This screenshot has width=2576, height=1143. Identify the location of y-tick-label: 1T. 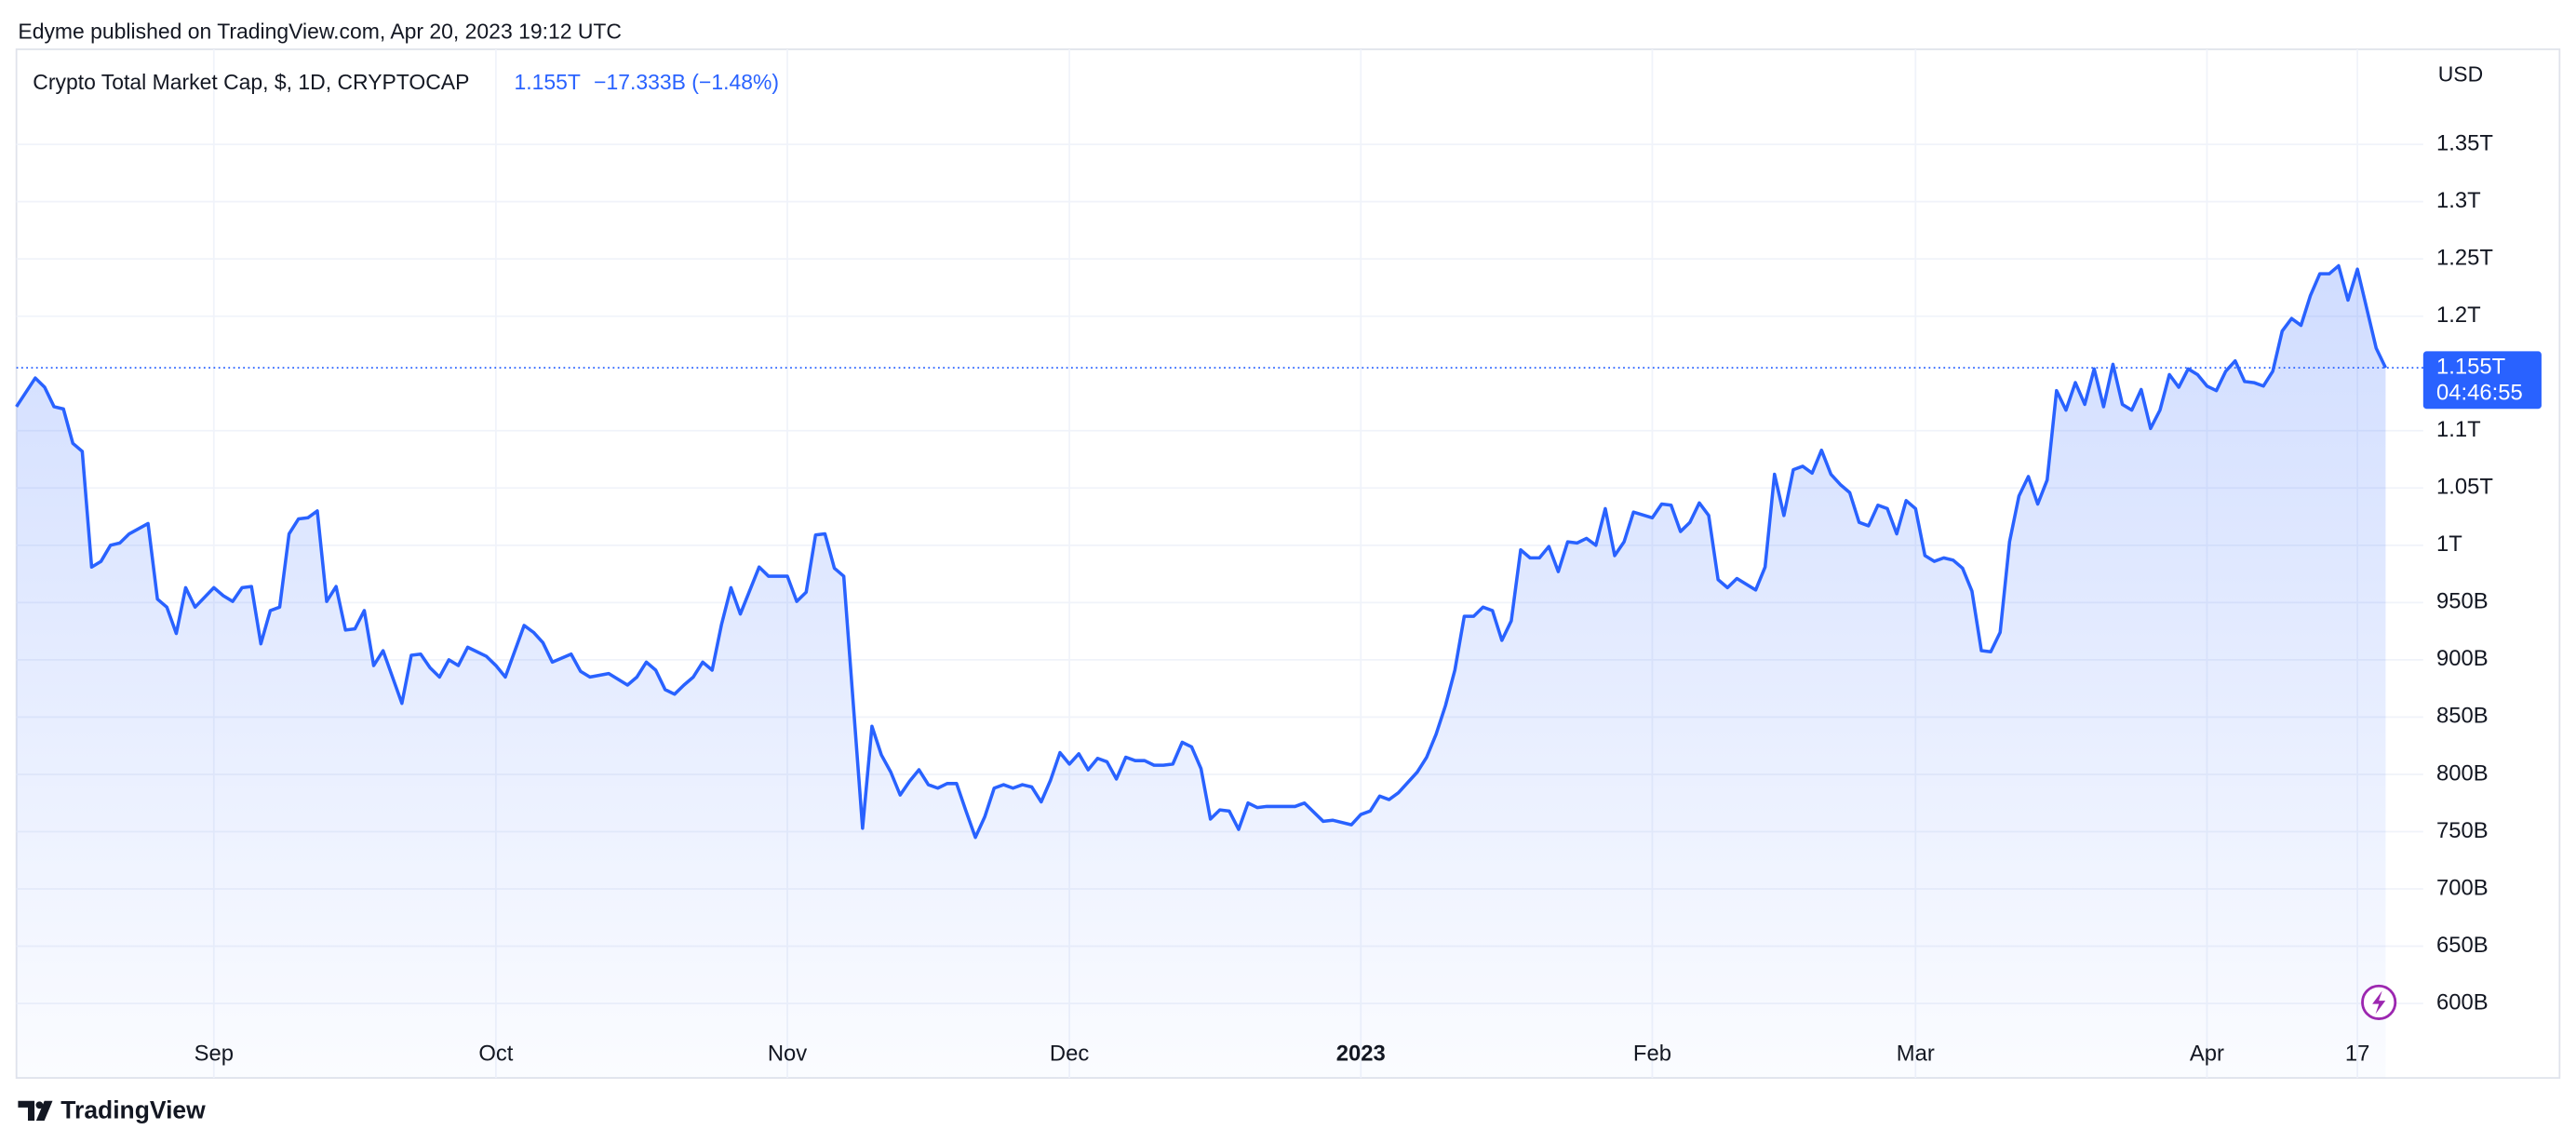
(2449, 544).